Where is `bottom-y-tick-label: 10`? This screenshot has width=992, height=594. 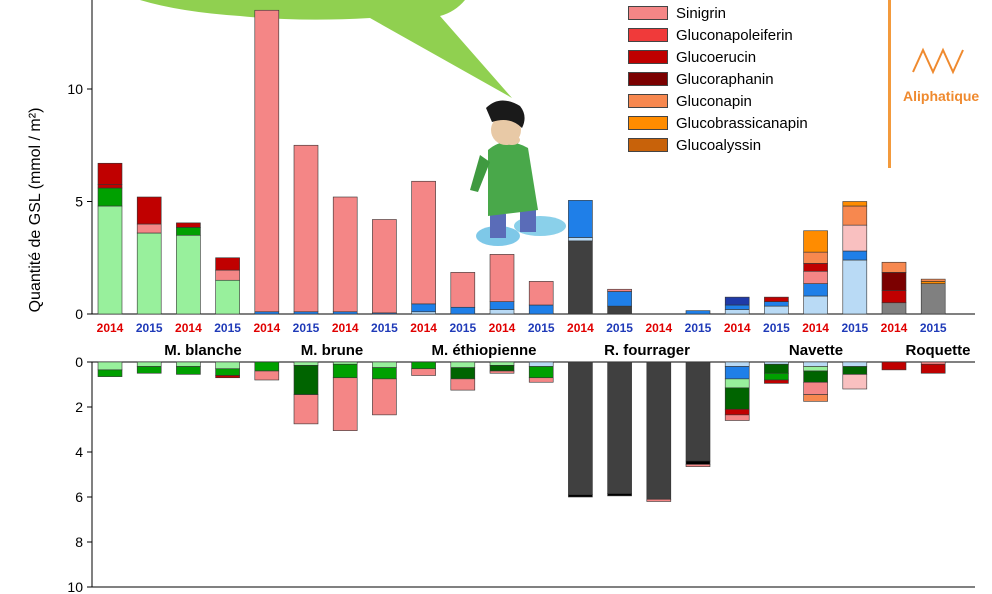
bottom-y-tick-label: 10 is located at coordinates (75, 586).